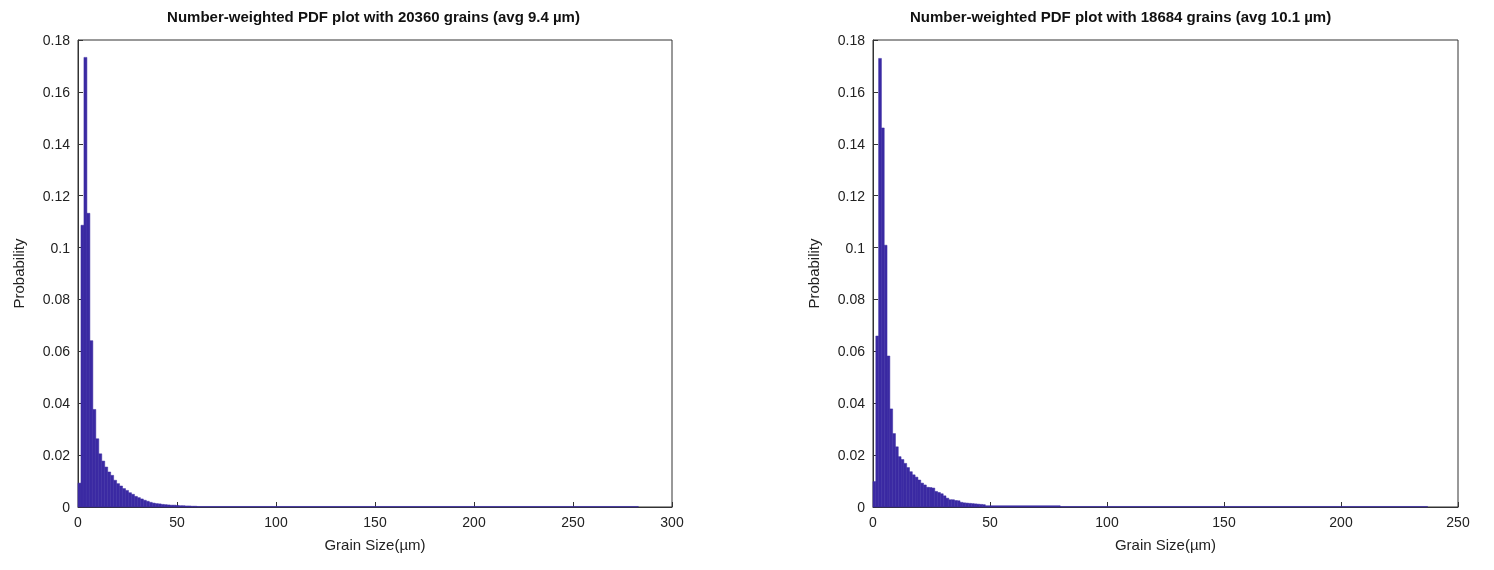  I want to click on chart-title: Number-weighted PDF plot with 18684 grains (avg 10.1 µm), so click(1120, 16).